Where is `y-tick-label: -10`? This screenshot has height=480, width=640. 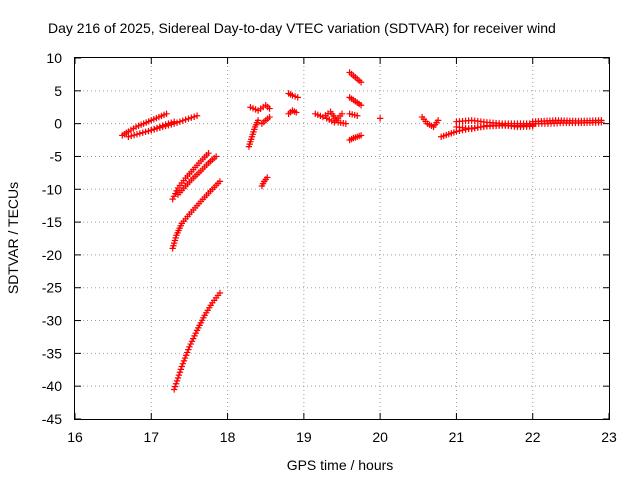
y-tick-label: -10 is located at coordinates (52, 189).